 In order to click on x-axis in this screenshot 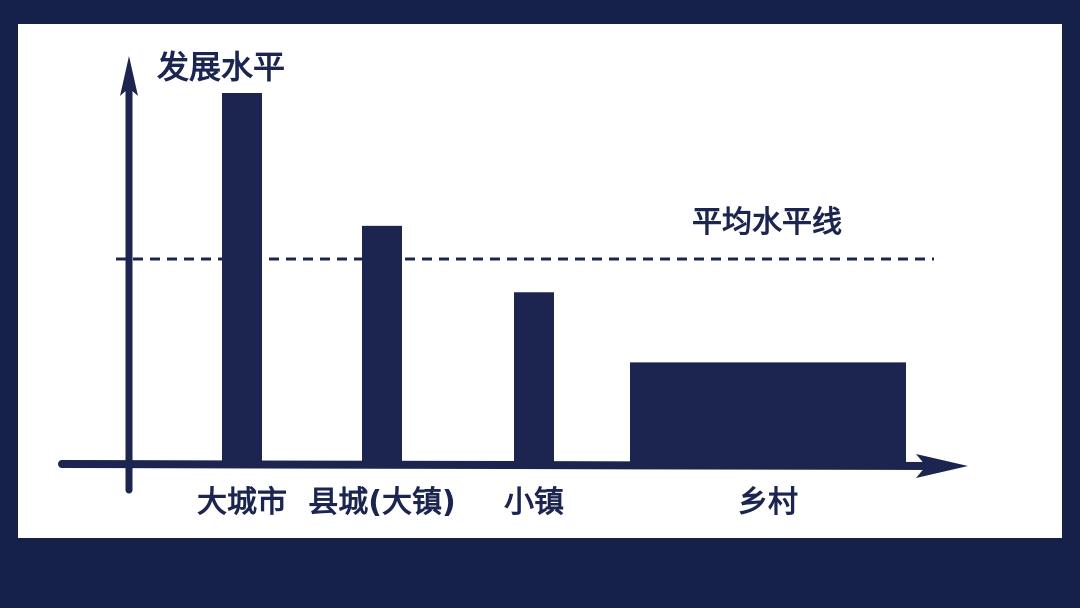, I will do `click(496, 465)`.